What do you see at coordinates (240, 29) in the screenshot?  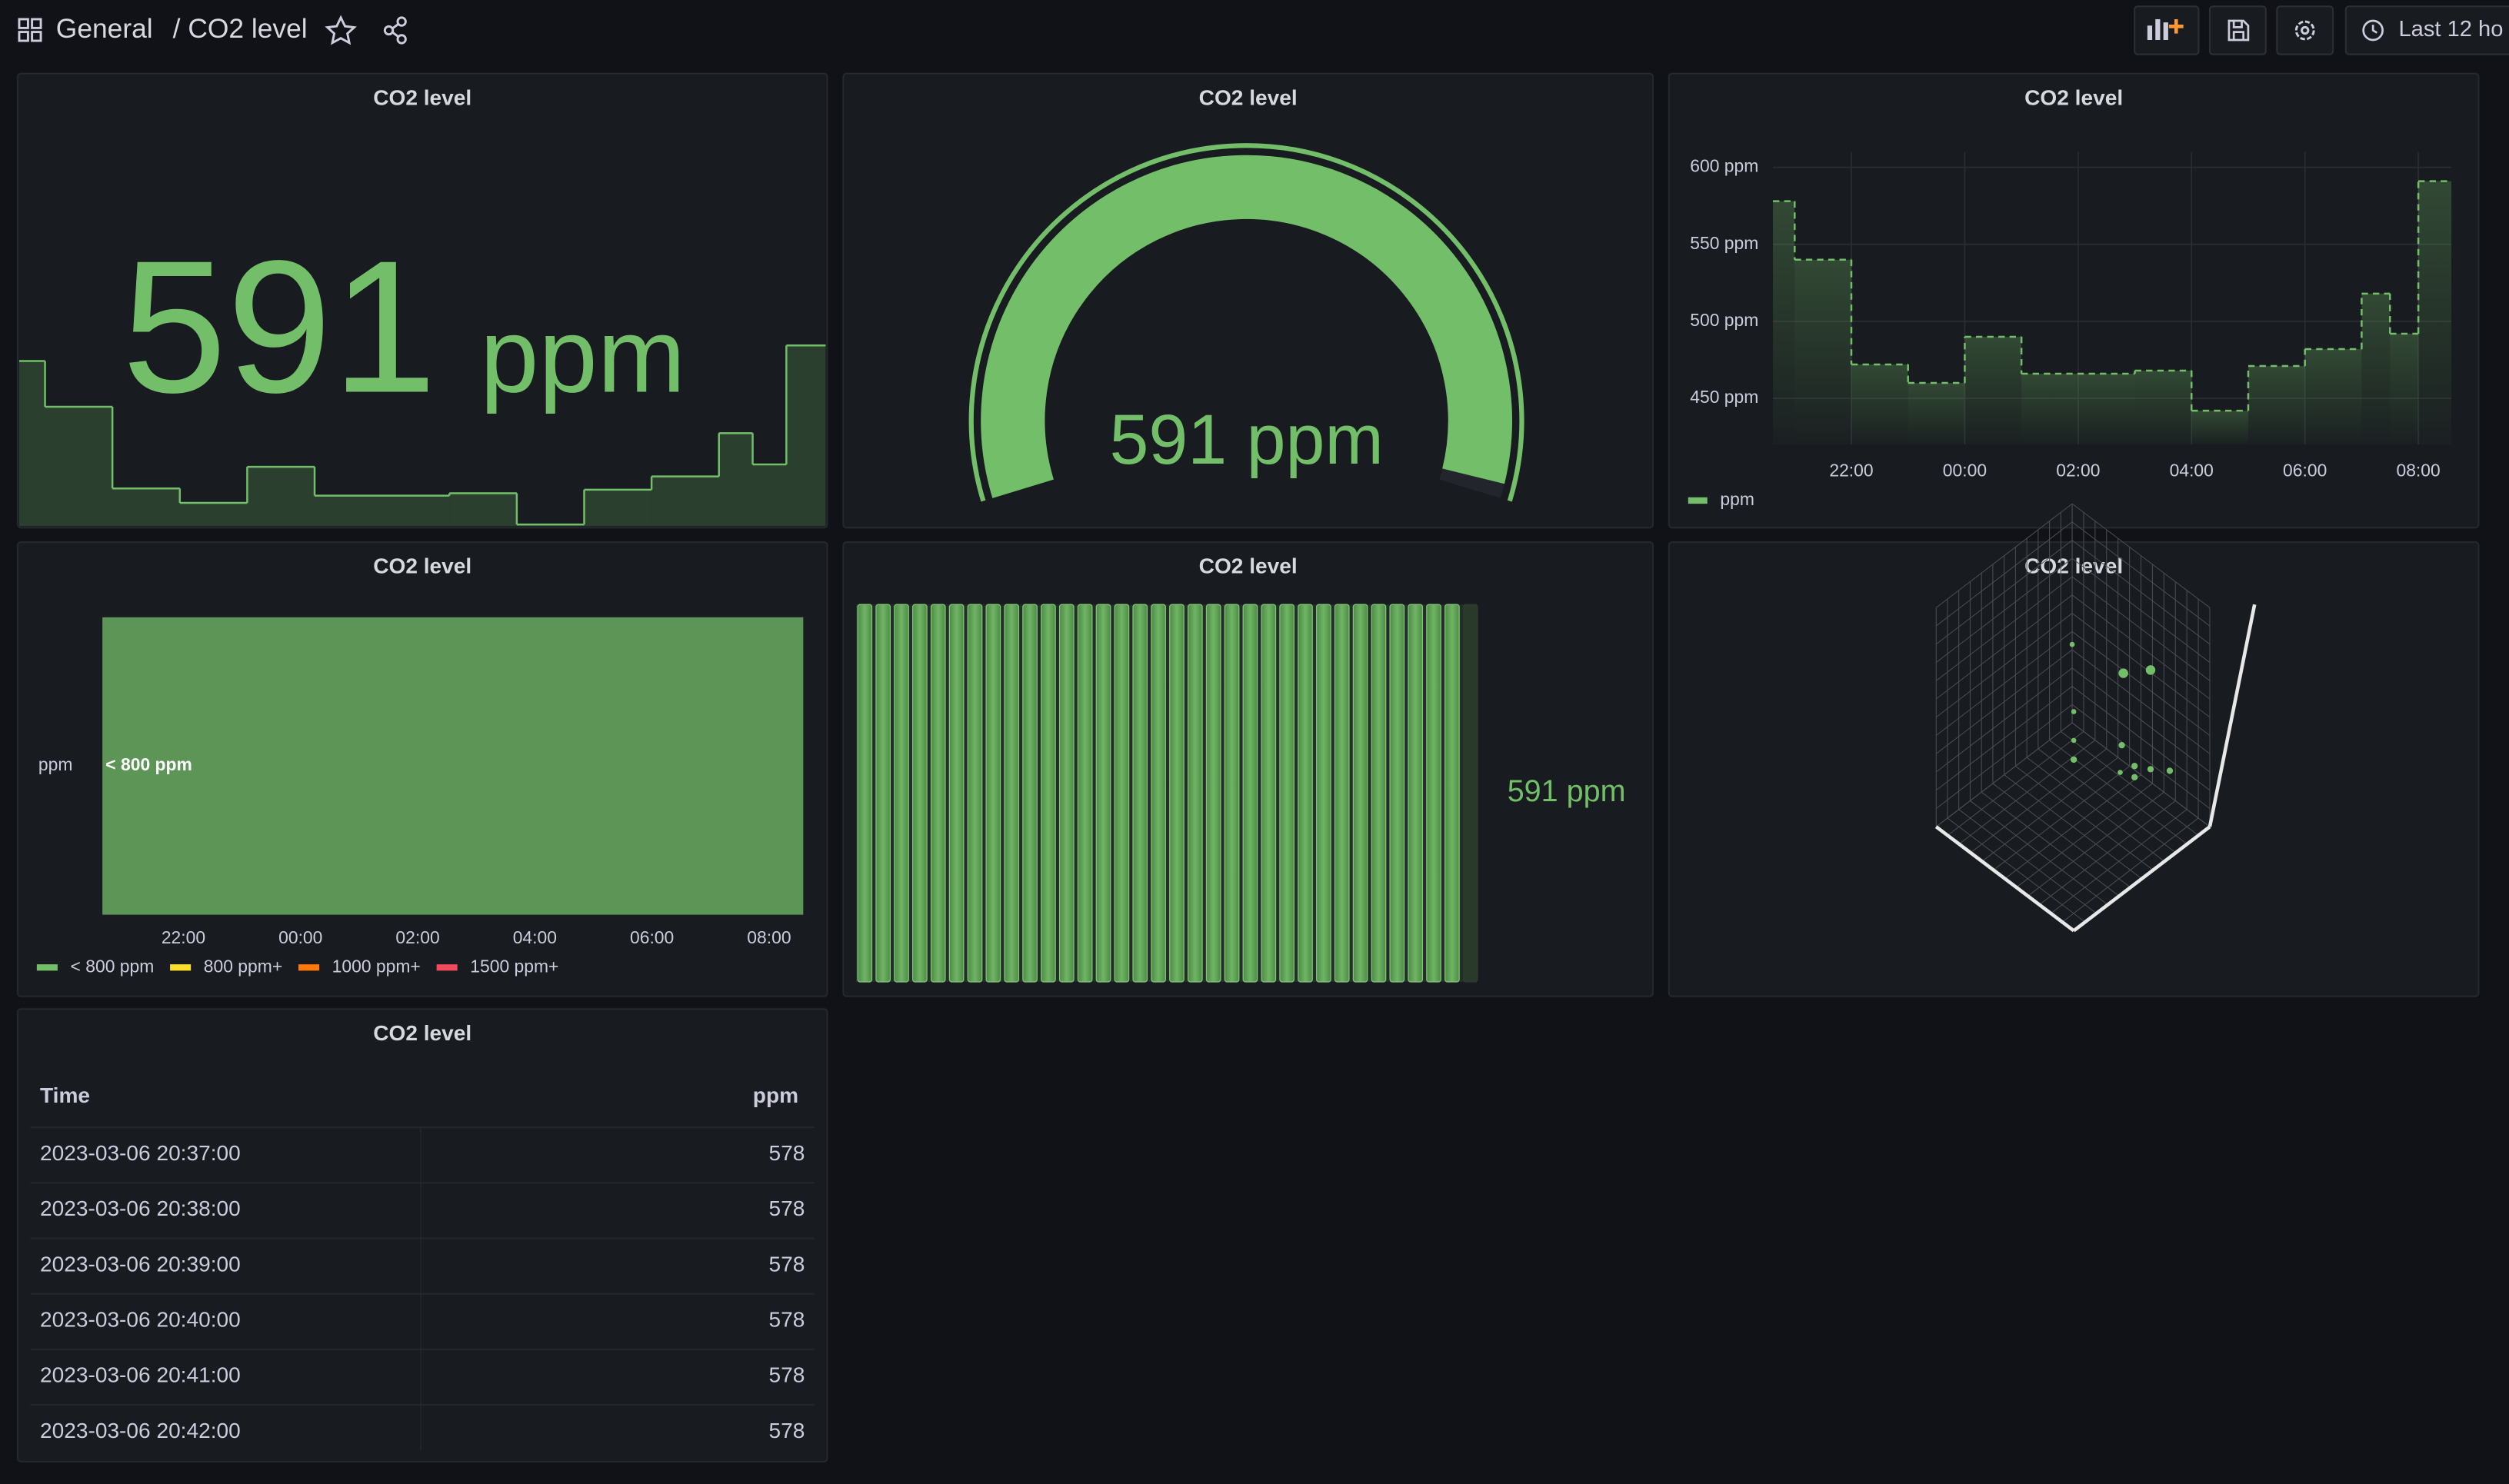 I see `dashboard-title: / CO2 level` at bounding box center [240, 29].